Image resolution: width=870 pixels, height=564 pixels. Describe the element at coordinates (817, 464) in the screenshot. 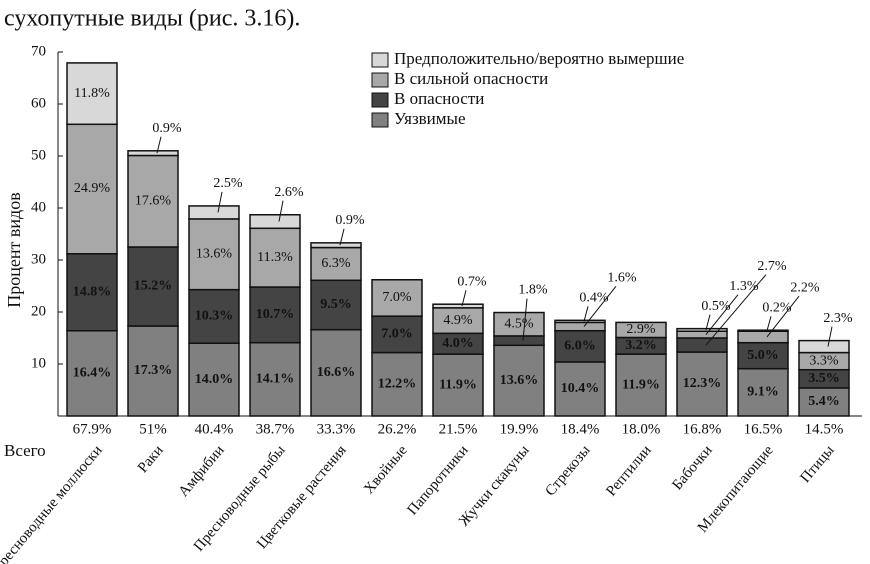

I see `x-tick-label: Птицы` at that location.